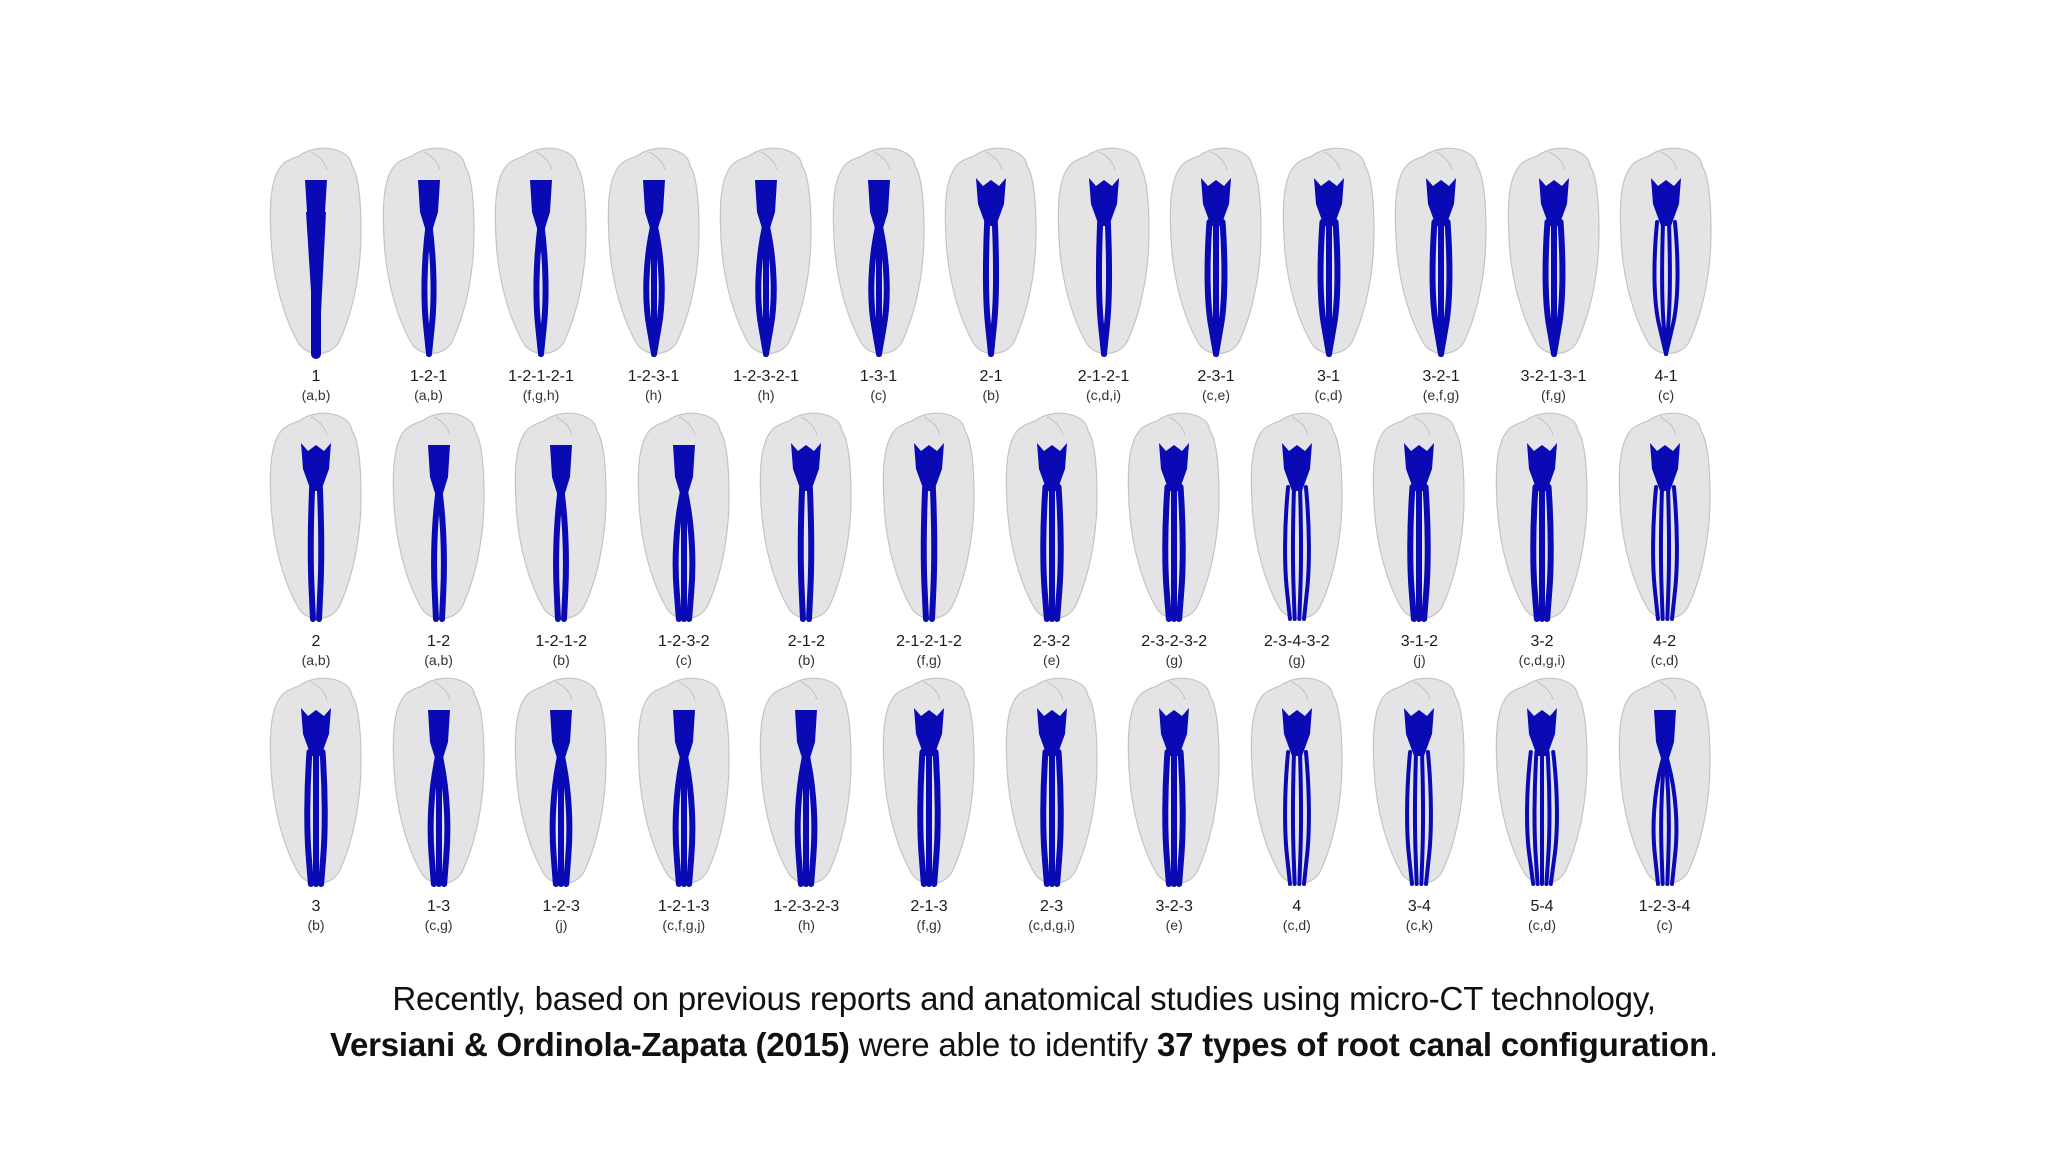  I want to click on tooth-diagram: 1-2-1 (a,b), so click(429, 273).